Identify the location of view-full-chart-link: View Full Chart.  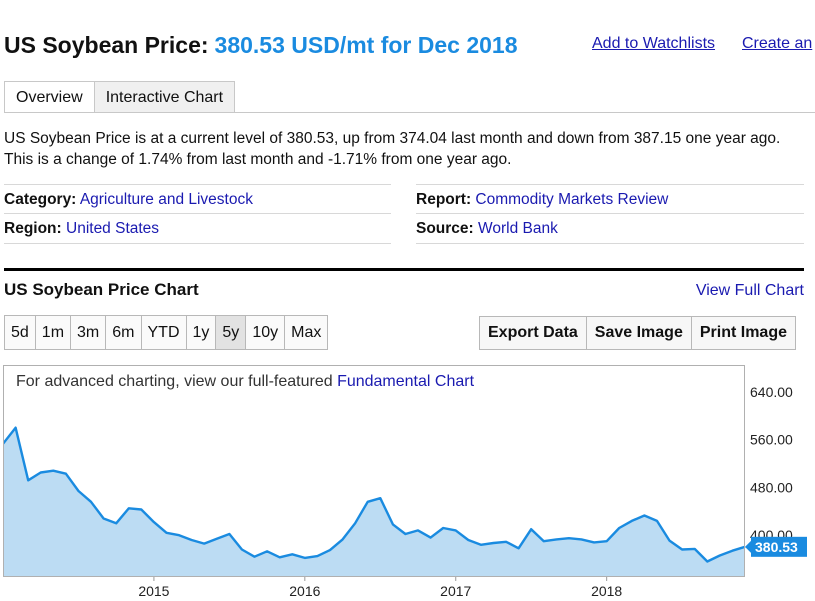
(749, 290).